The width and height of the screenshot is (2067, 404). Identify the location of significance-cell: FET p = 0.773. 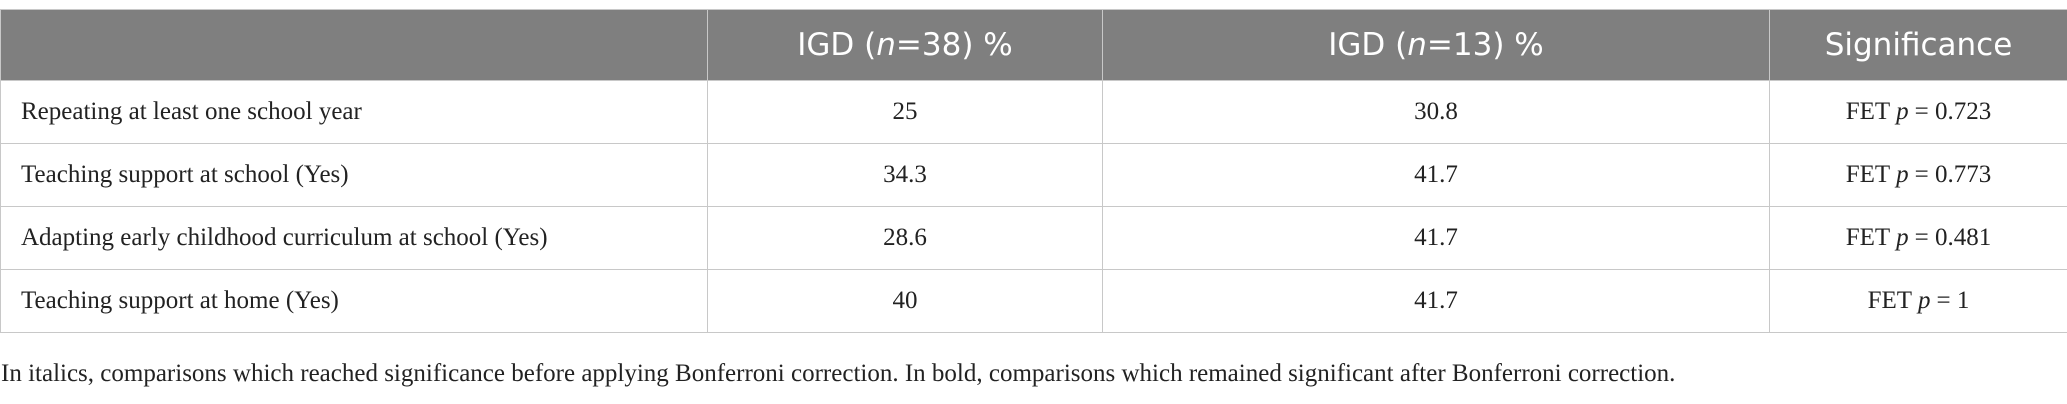
(1918, 175).